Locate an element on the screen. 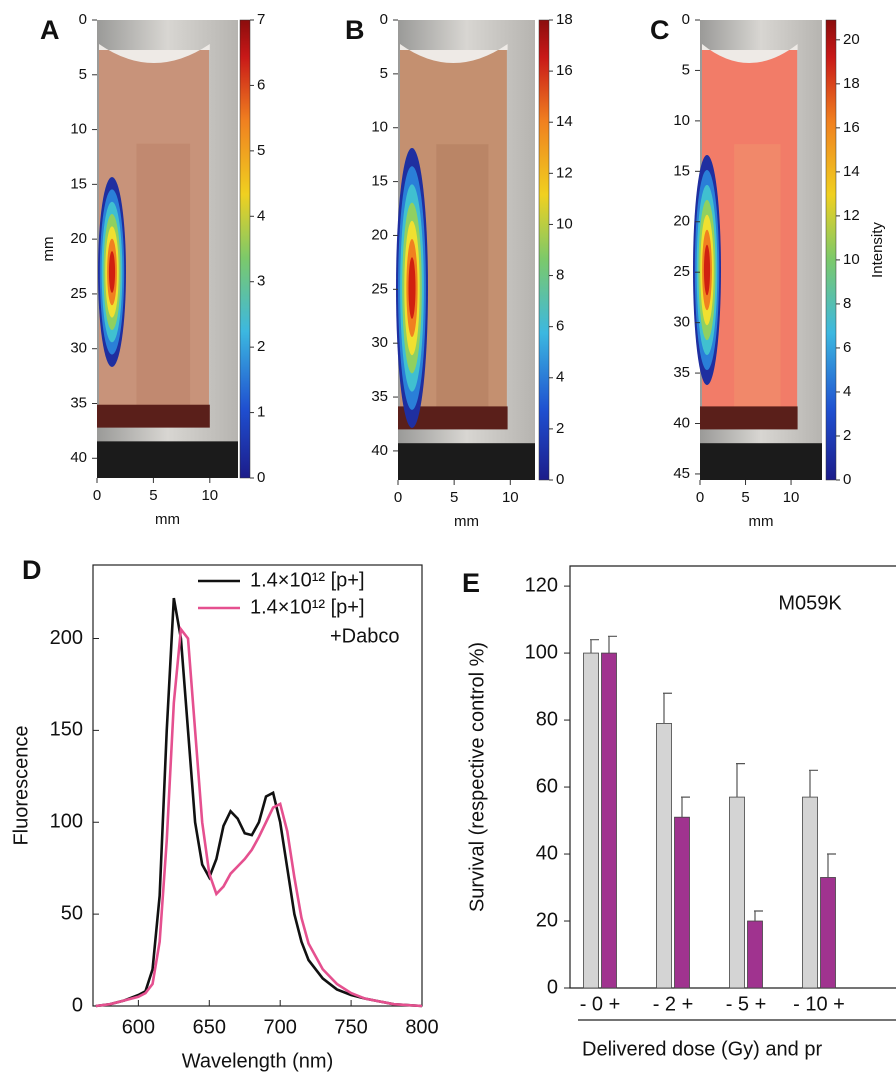  x-tick-label: 0 is located at coordinates (398, 497).